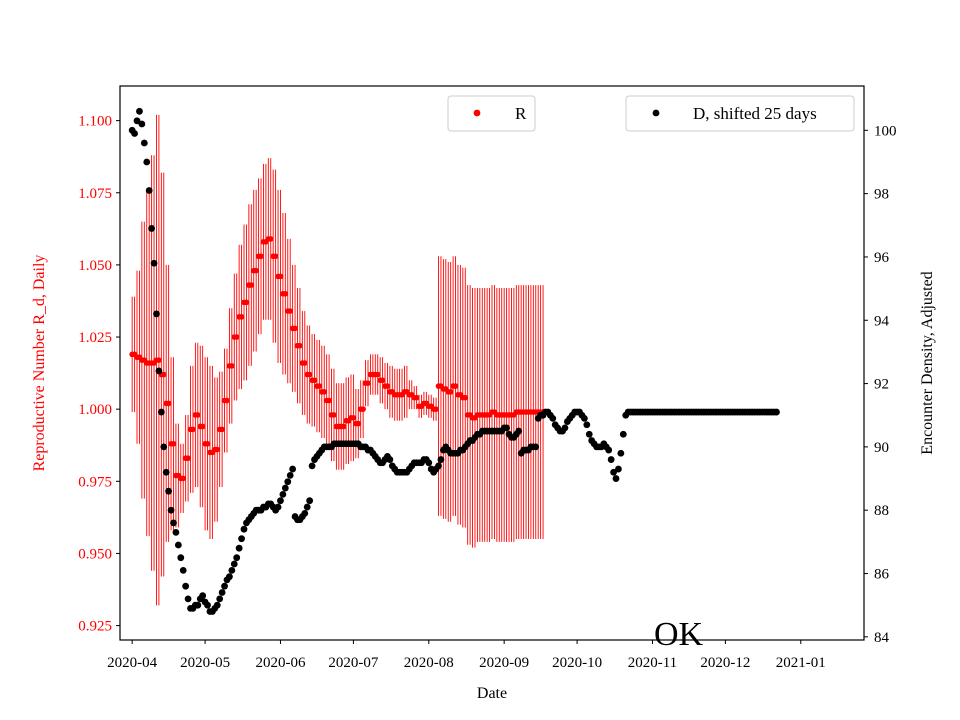  Describe the element at coordinates (492, 693) in the screenshot. I see `x-axis-label: Date` at that location.